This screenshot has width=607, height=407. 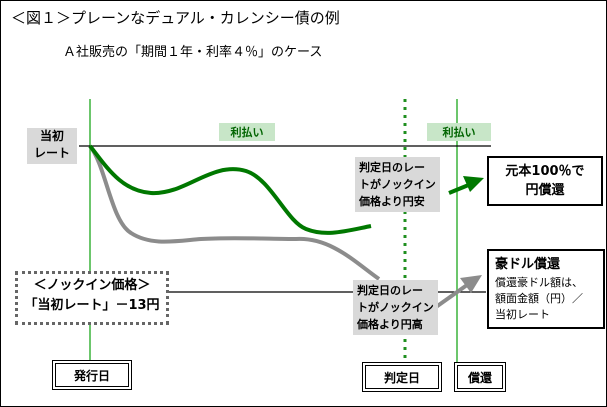 What do you see at coordinates (471, 284) in the screenshot?
I see `yen-strong-arrowhead` at bounding box center [471, 284].